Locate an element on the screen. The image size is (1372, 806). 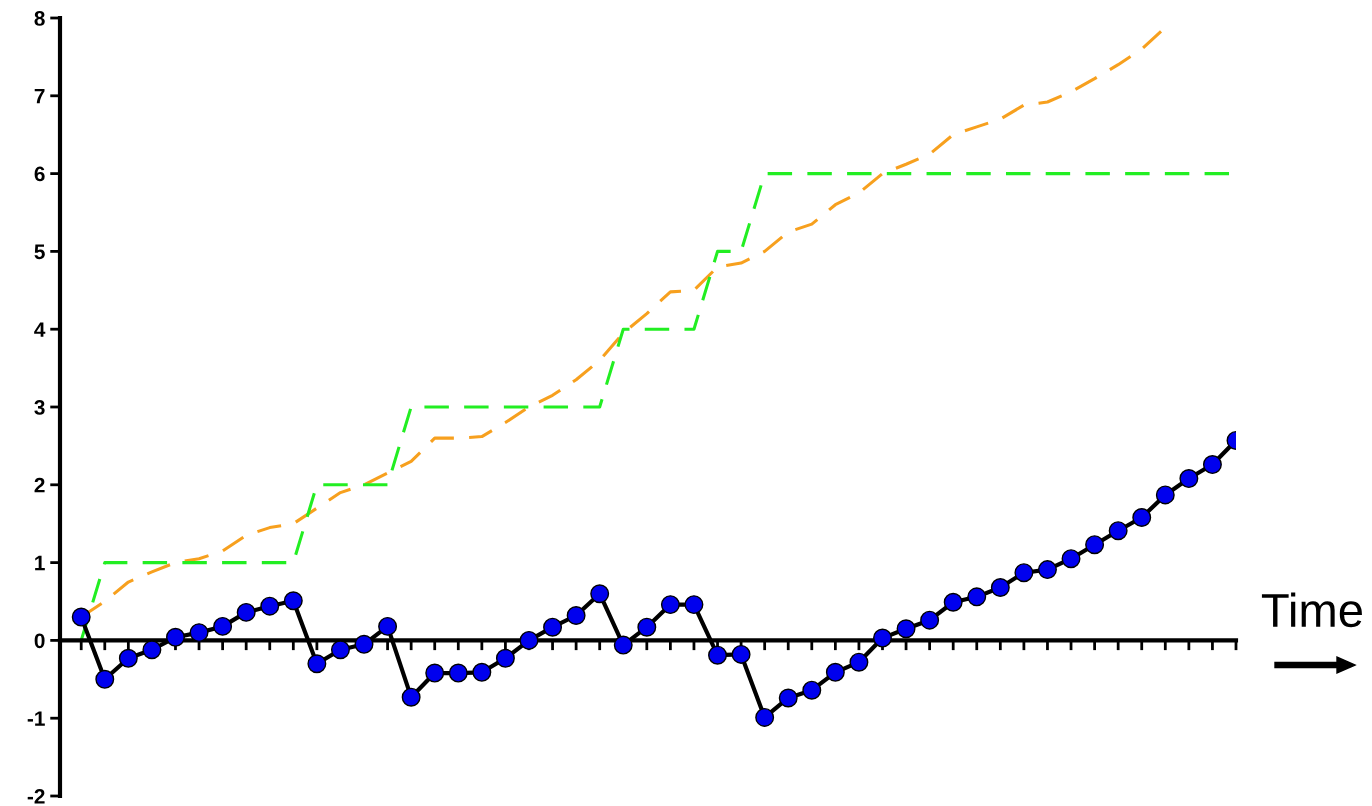
y-tick-label: 8 is located at coordinates (39, 18).